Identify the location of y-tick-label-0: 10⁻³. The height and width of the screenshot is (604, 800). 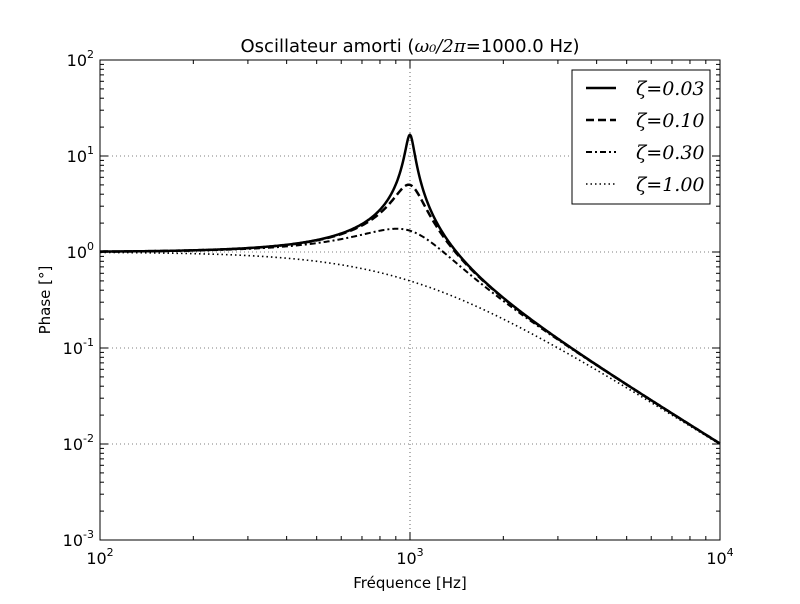
(78, 539).